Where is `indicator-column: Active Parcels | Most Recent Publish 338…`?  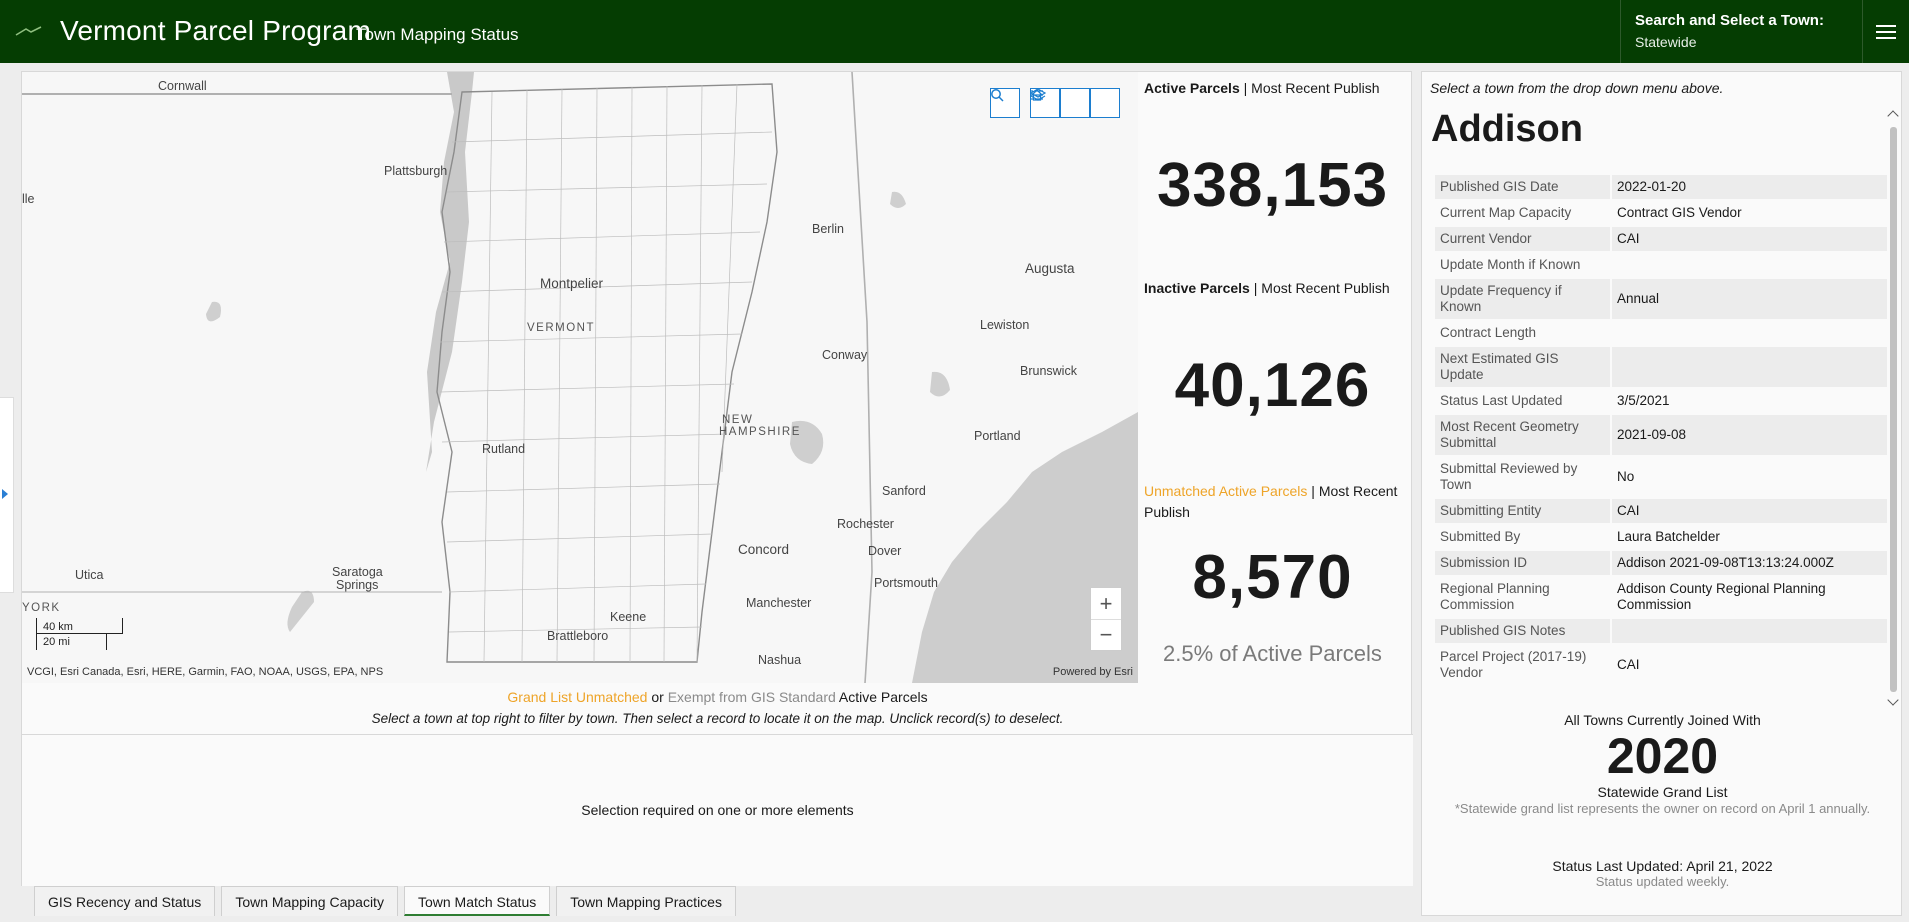
indicator-column: Active Parcels | Most Recent Publish 338… is located at coordinates (1276, 377).